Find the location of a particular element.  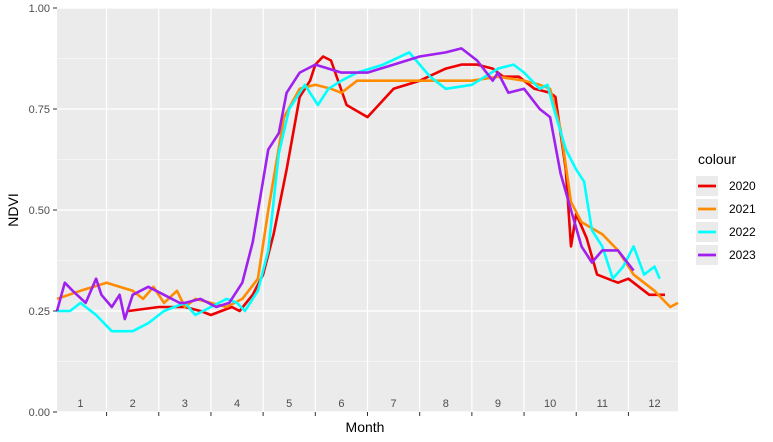

month-label: 1 is located at coordinates (80, 404).